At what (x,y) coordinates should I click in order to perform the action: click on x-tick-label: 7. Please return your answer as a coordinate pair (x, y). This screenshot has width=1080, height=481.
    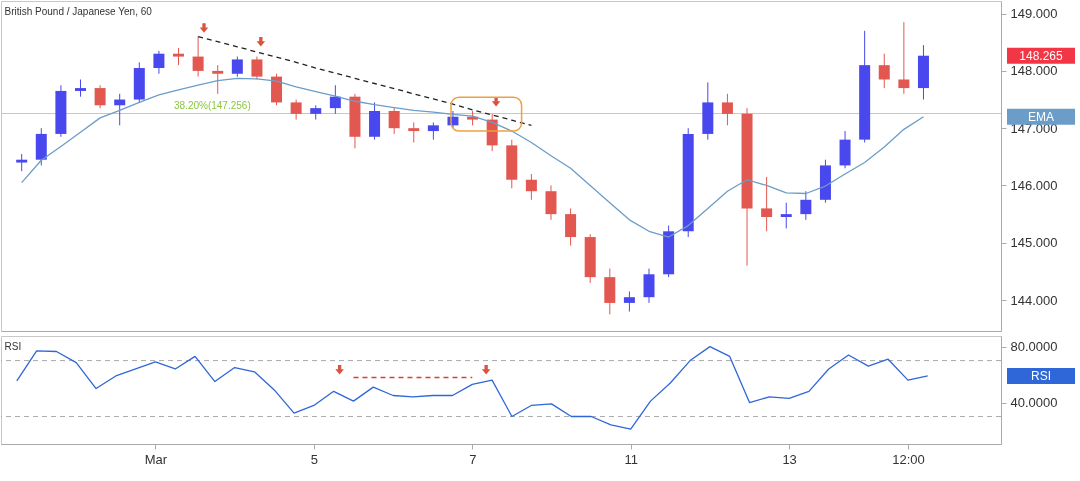
    Looking at the image, I should click on (473, 459).